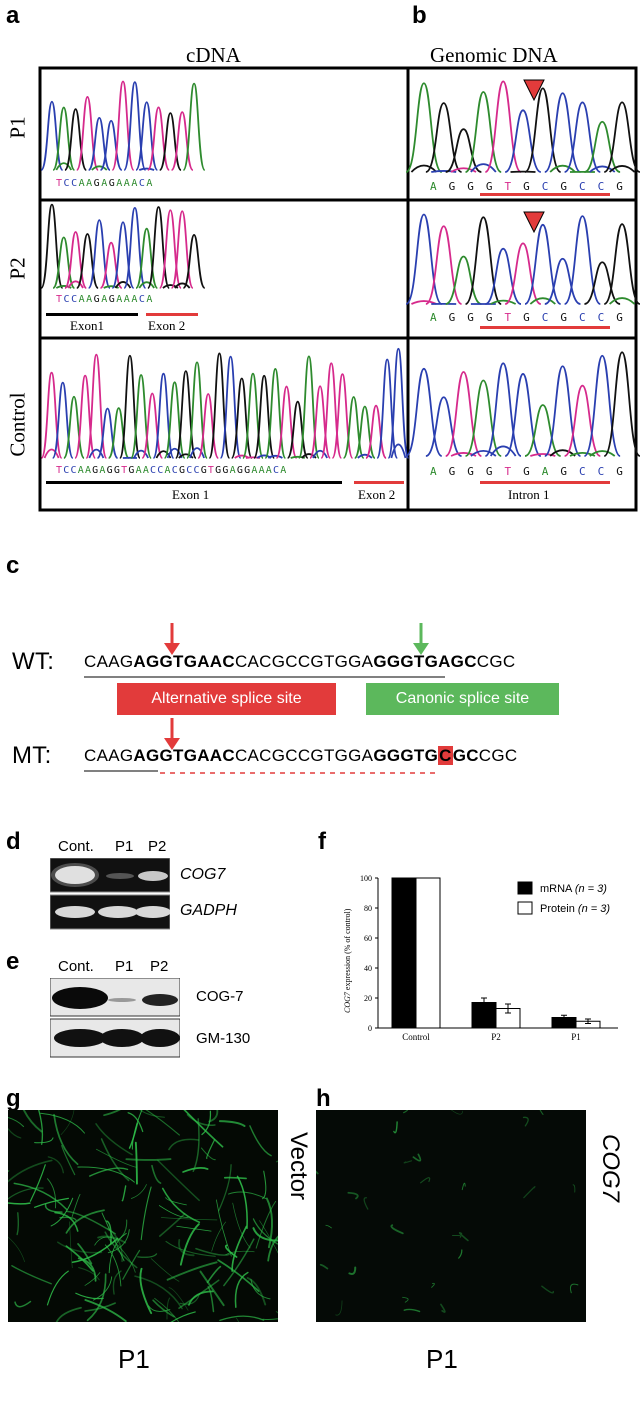  Describe the element at coordinates (304, 755) in the screenshot. I see `mt-seq-part3: CACGCCGTGGA` at that location.